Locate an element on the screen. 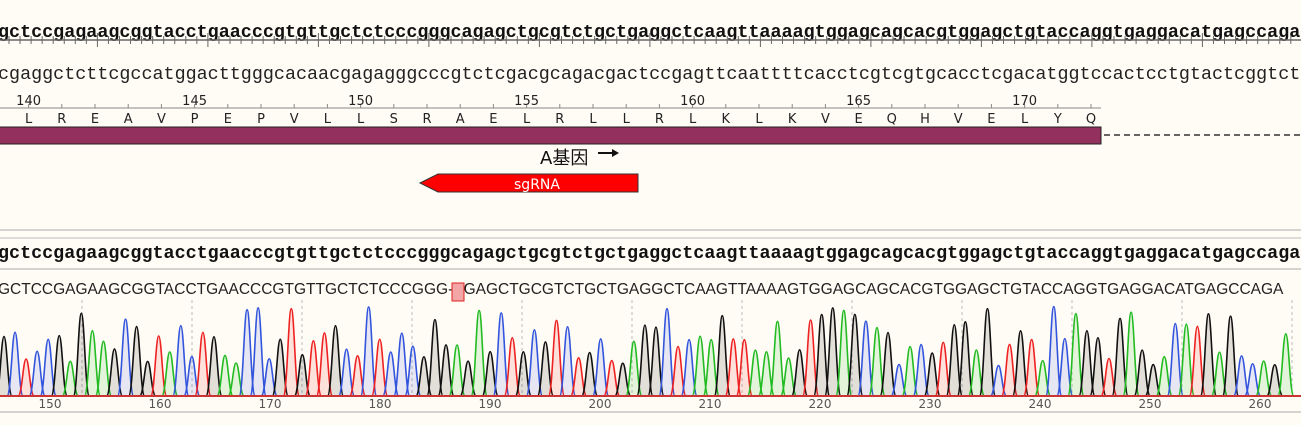  gene-feature-label: A基因 is located at coordinates (564, 158).